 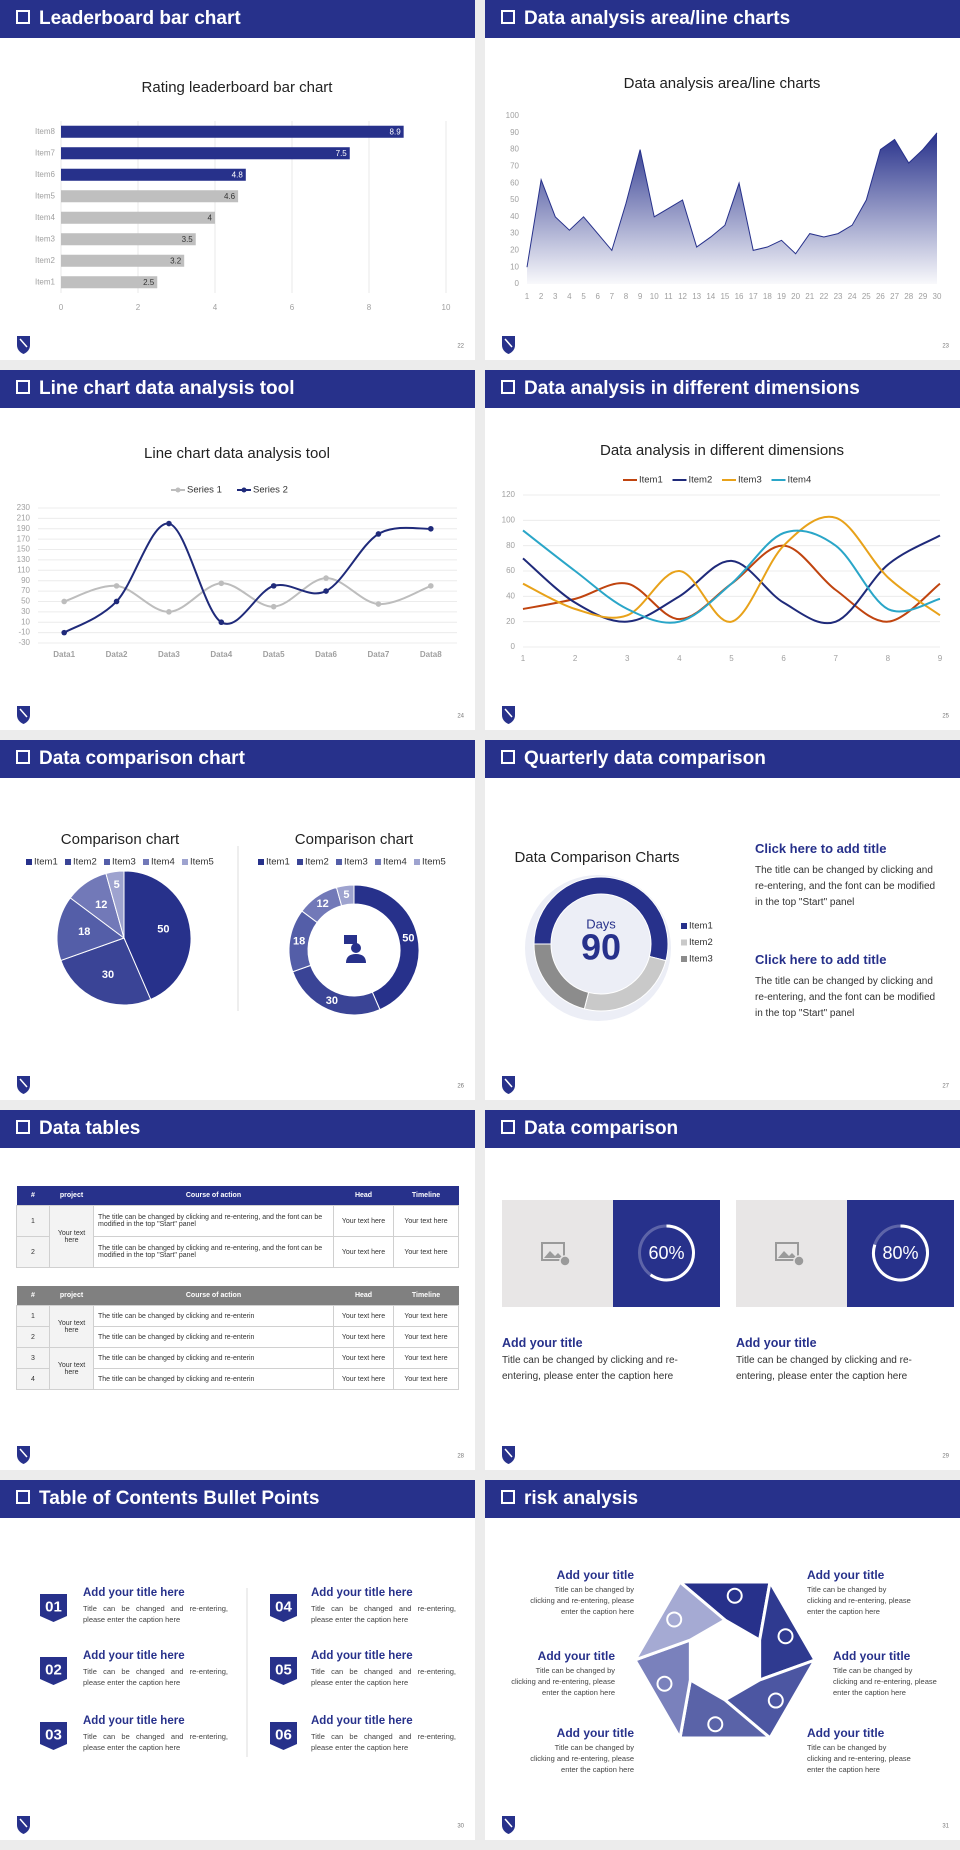 I want to click on risk-title: Add your title, so click(x=576, y=1656).